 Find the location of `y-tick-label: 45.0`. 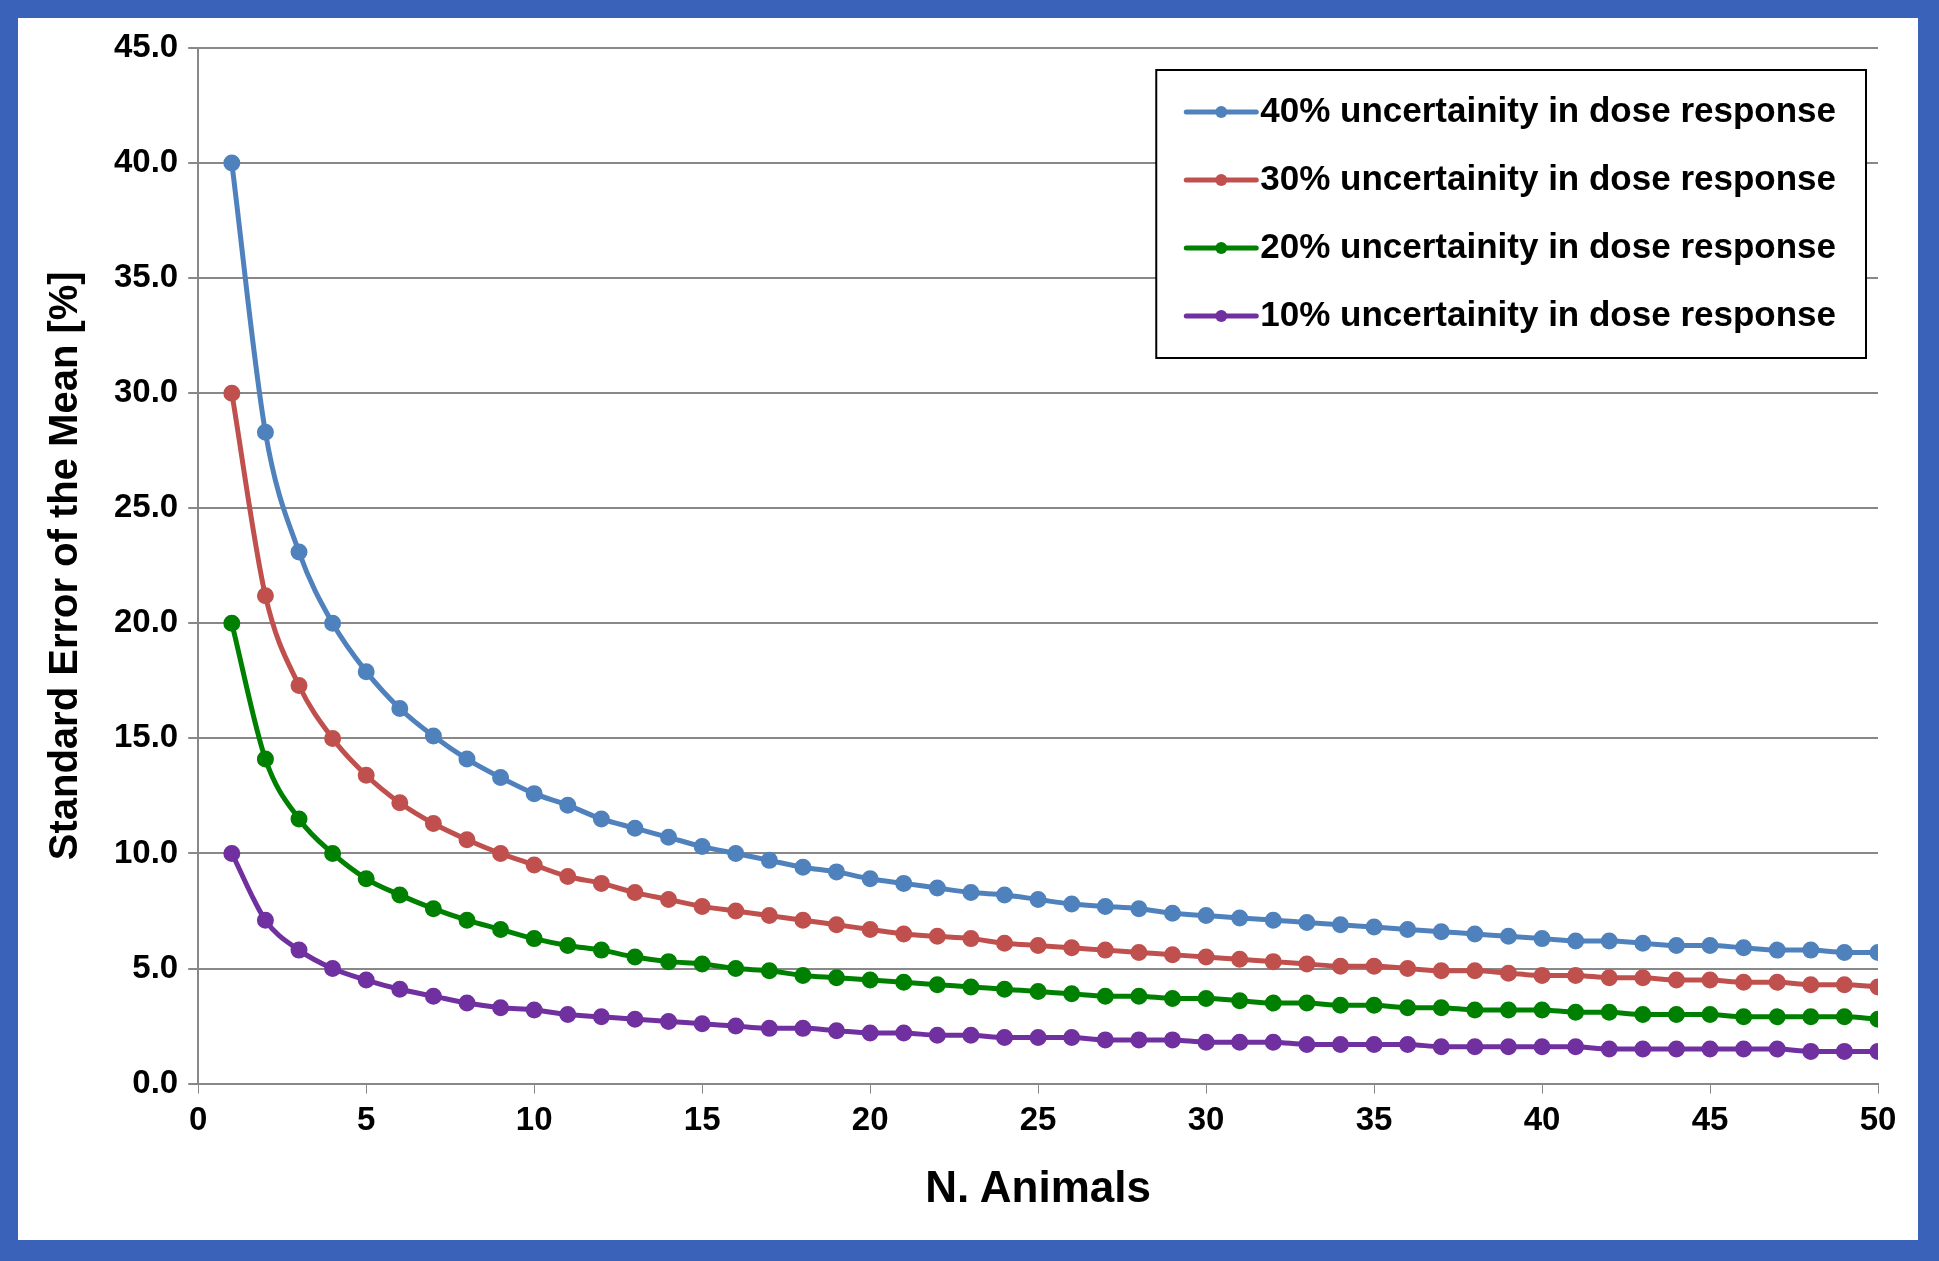

y-tick-label: 45.0 is located at coordinates (146, 46).